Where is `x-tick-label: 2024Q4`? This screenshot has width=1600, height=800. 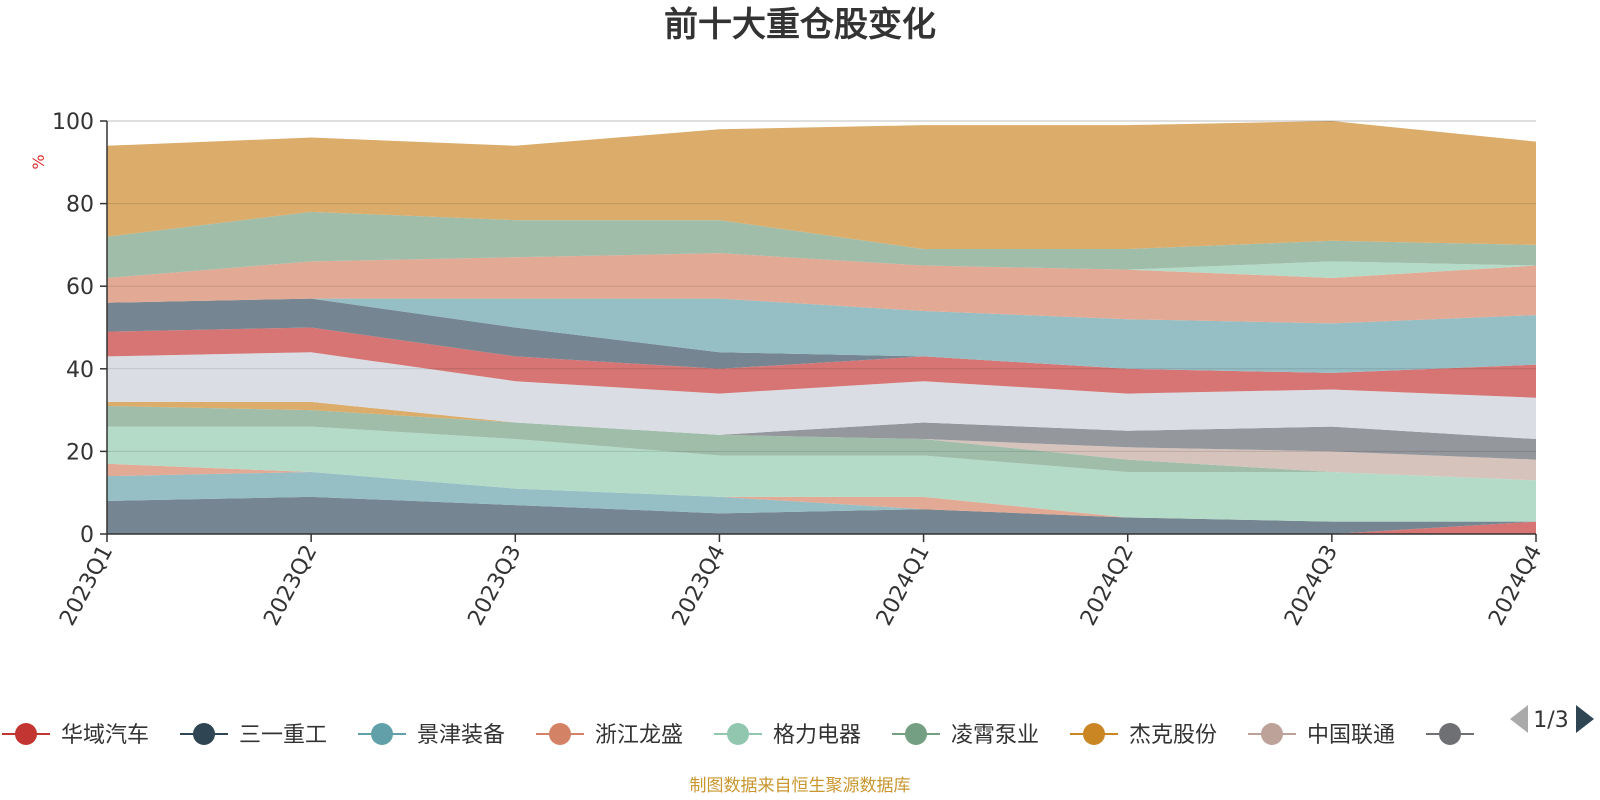
x-tick-label: 2024Q4 is located at coordinates (1515, 585).